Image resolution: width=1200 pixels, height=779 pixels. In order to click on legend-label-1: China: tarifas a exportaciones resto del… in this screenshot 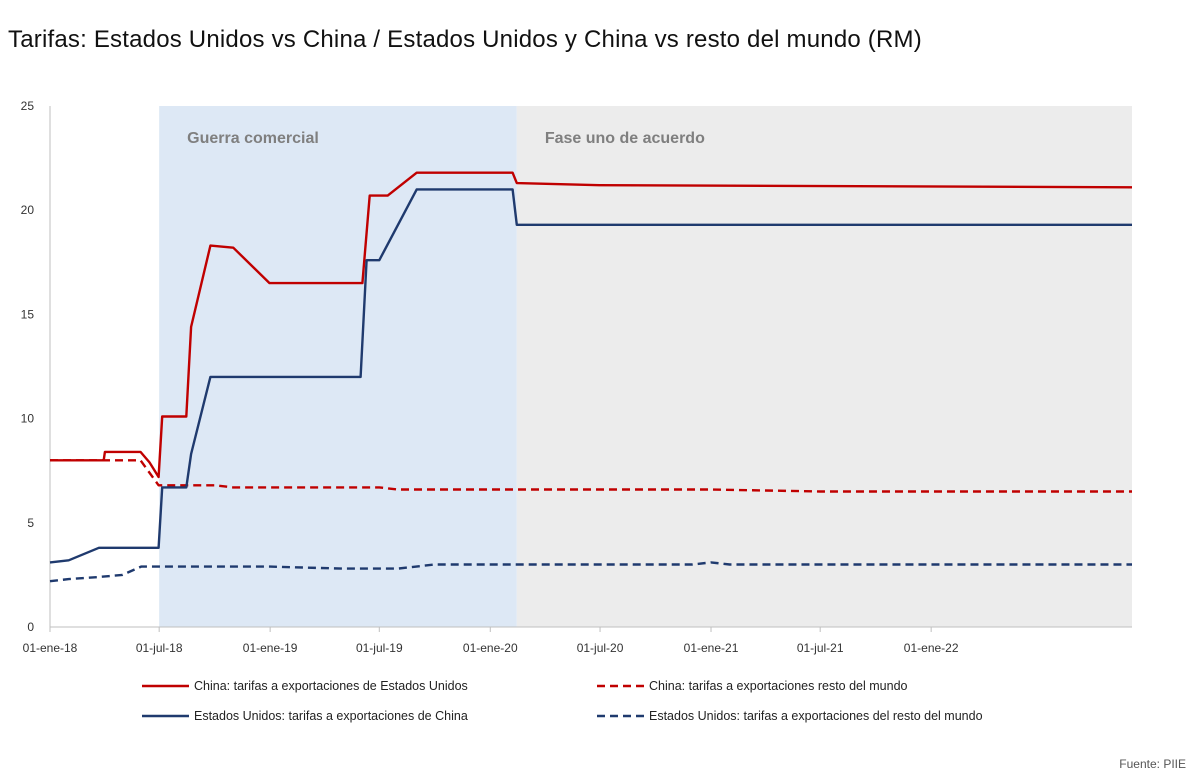, I will do `click(778, 686)`.